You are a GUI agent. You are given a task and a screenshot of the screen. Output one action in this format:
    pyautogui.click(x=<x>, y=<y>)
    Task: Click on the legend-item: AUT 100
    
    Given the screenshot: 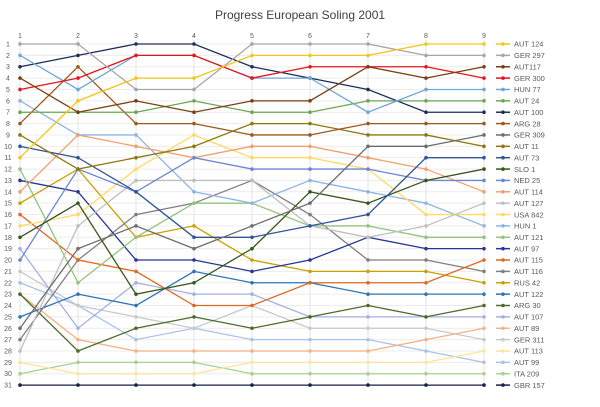 What is the action you would take?
    pyautogui.click(x=519, y=112)
    